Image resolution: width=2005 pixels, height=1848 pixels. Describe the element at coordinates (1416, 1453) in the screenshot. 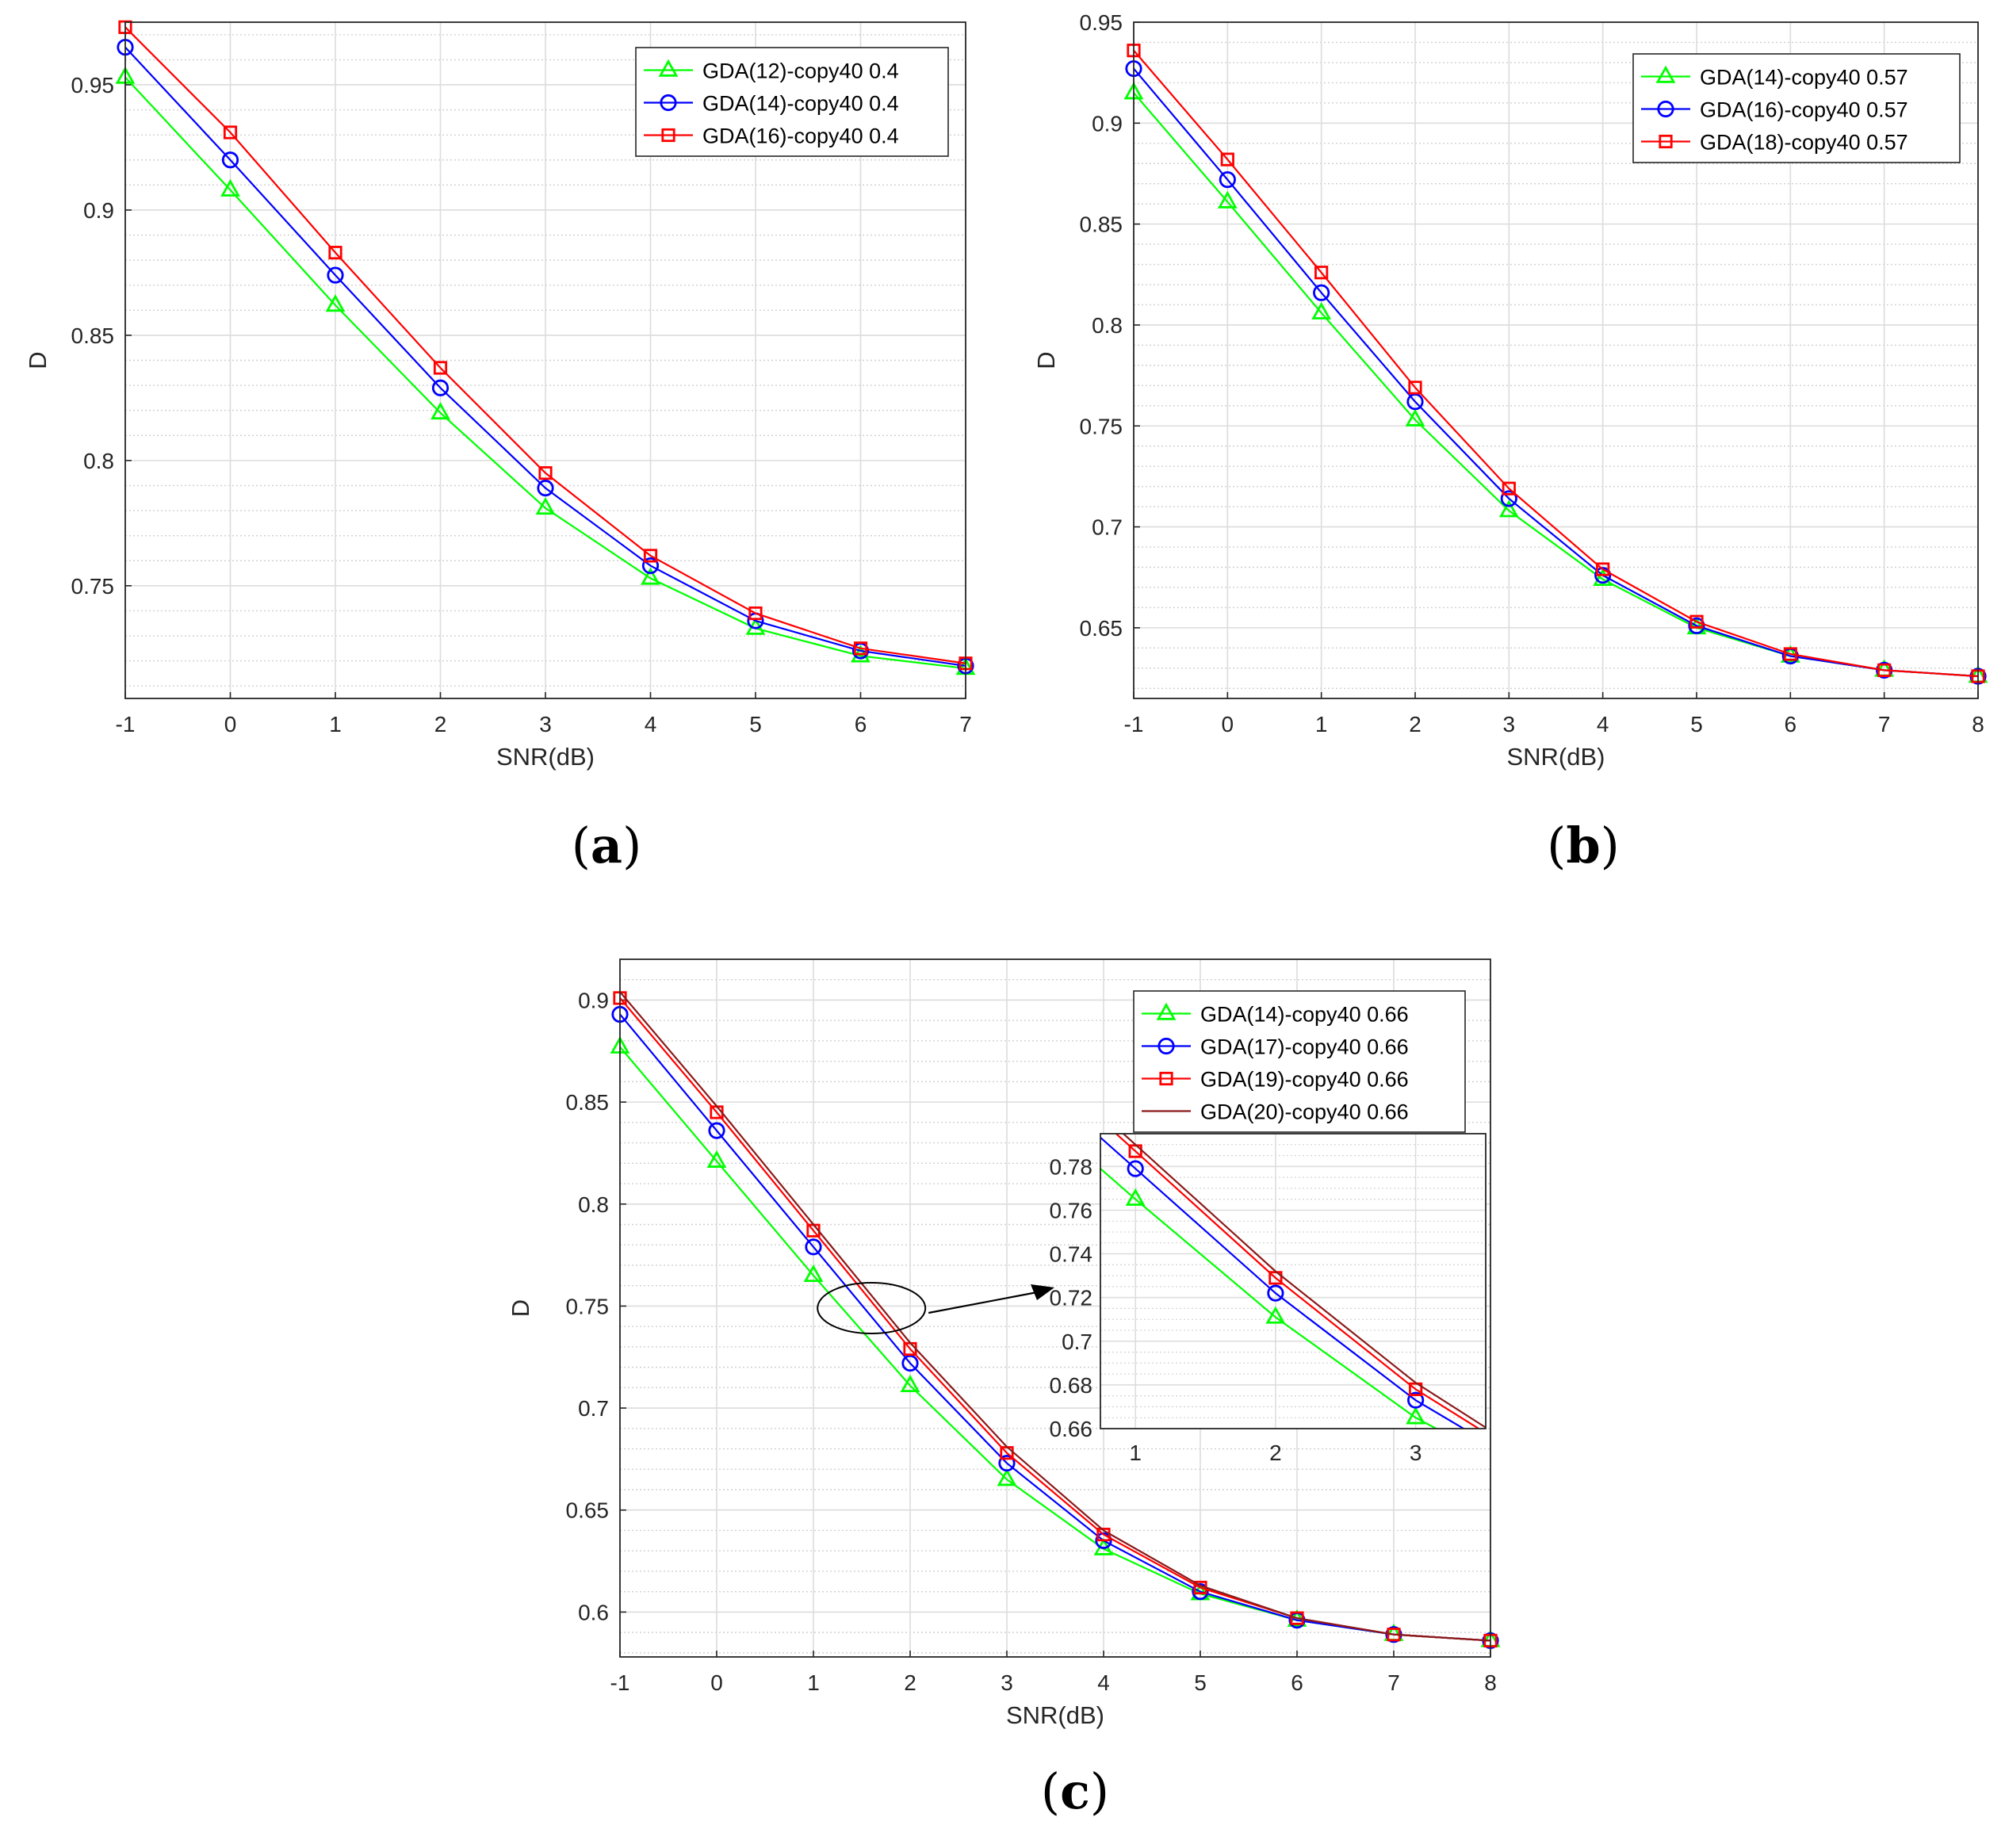

I see `inset-xtick-label: 3` at that location.